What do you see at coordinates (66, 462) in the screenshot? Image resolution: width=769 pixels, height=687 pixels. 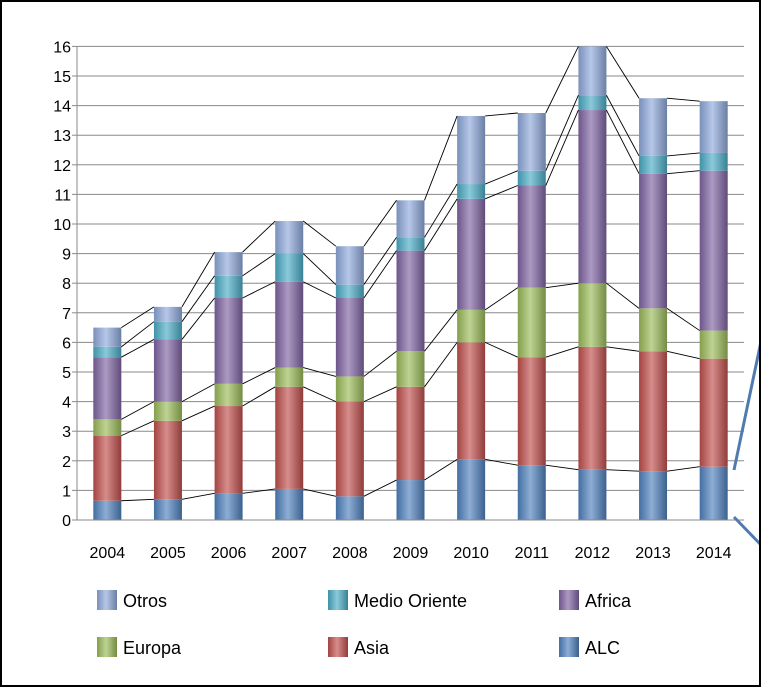 I see `y-tick-label: 2` at bounding box center [66, 462].